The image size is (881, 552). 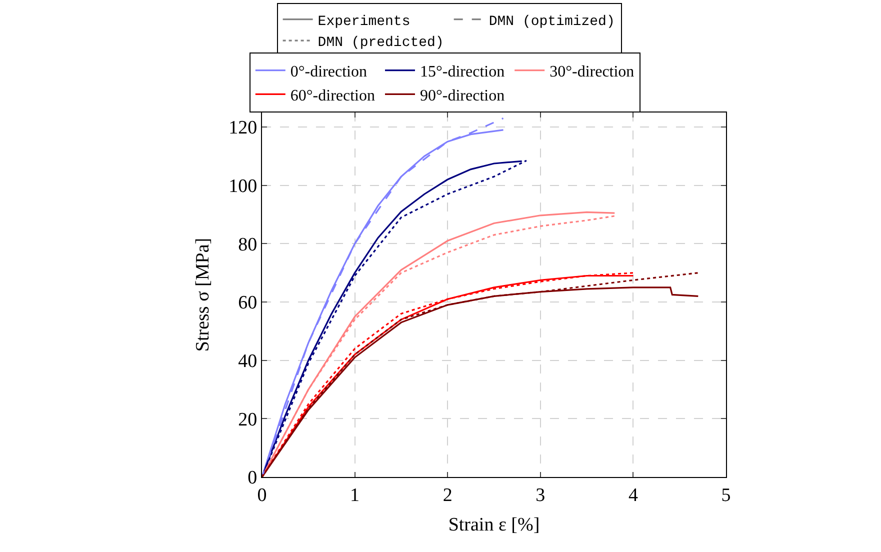 What do you see at coordinates (447, 495) in the screenshot?
I see `x-tick-label: 2` at bounding box center [447, 495].